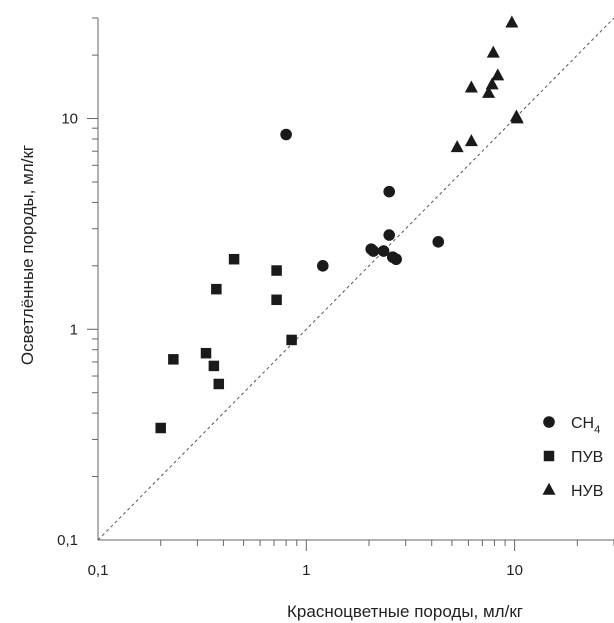  I want to click on x-axis-ticks, so click(387, 545).